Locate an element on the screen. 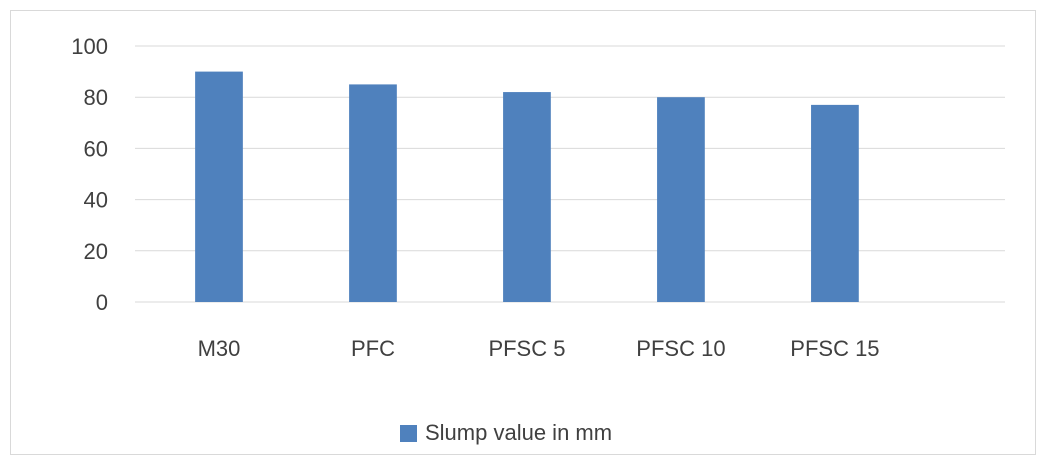 This screenshot has height=455, width=1040. bar-m30 is located at coordinates (219, 186).